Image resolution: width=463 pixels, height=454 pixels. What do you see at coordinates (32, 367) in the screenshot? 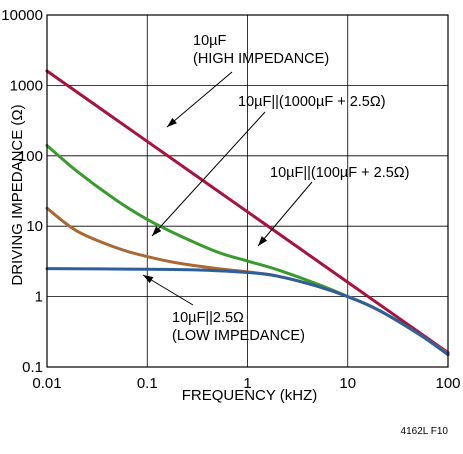
I see `y-tick-label: 0.1` at bounding box center [32, 367].